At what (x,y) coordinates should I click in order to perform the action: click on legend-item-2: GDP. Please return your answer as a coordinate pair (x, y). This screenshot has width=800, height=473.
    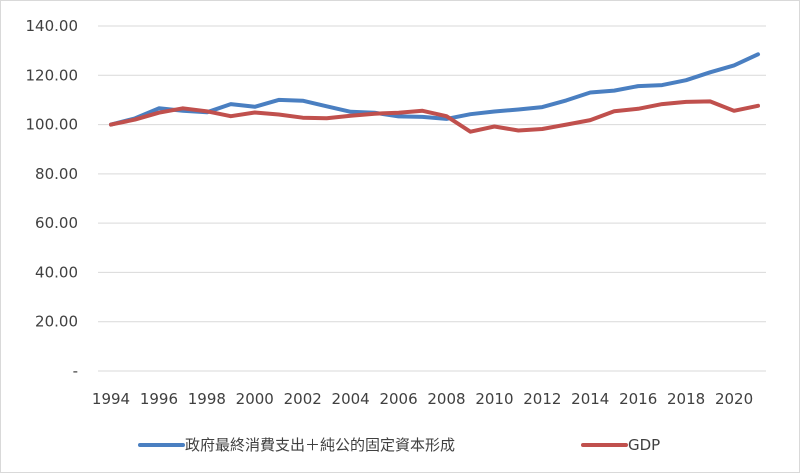
    Looking at the image, I should click on (620, 445).